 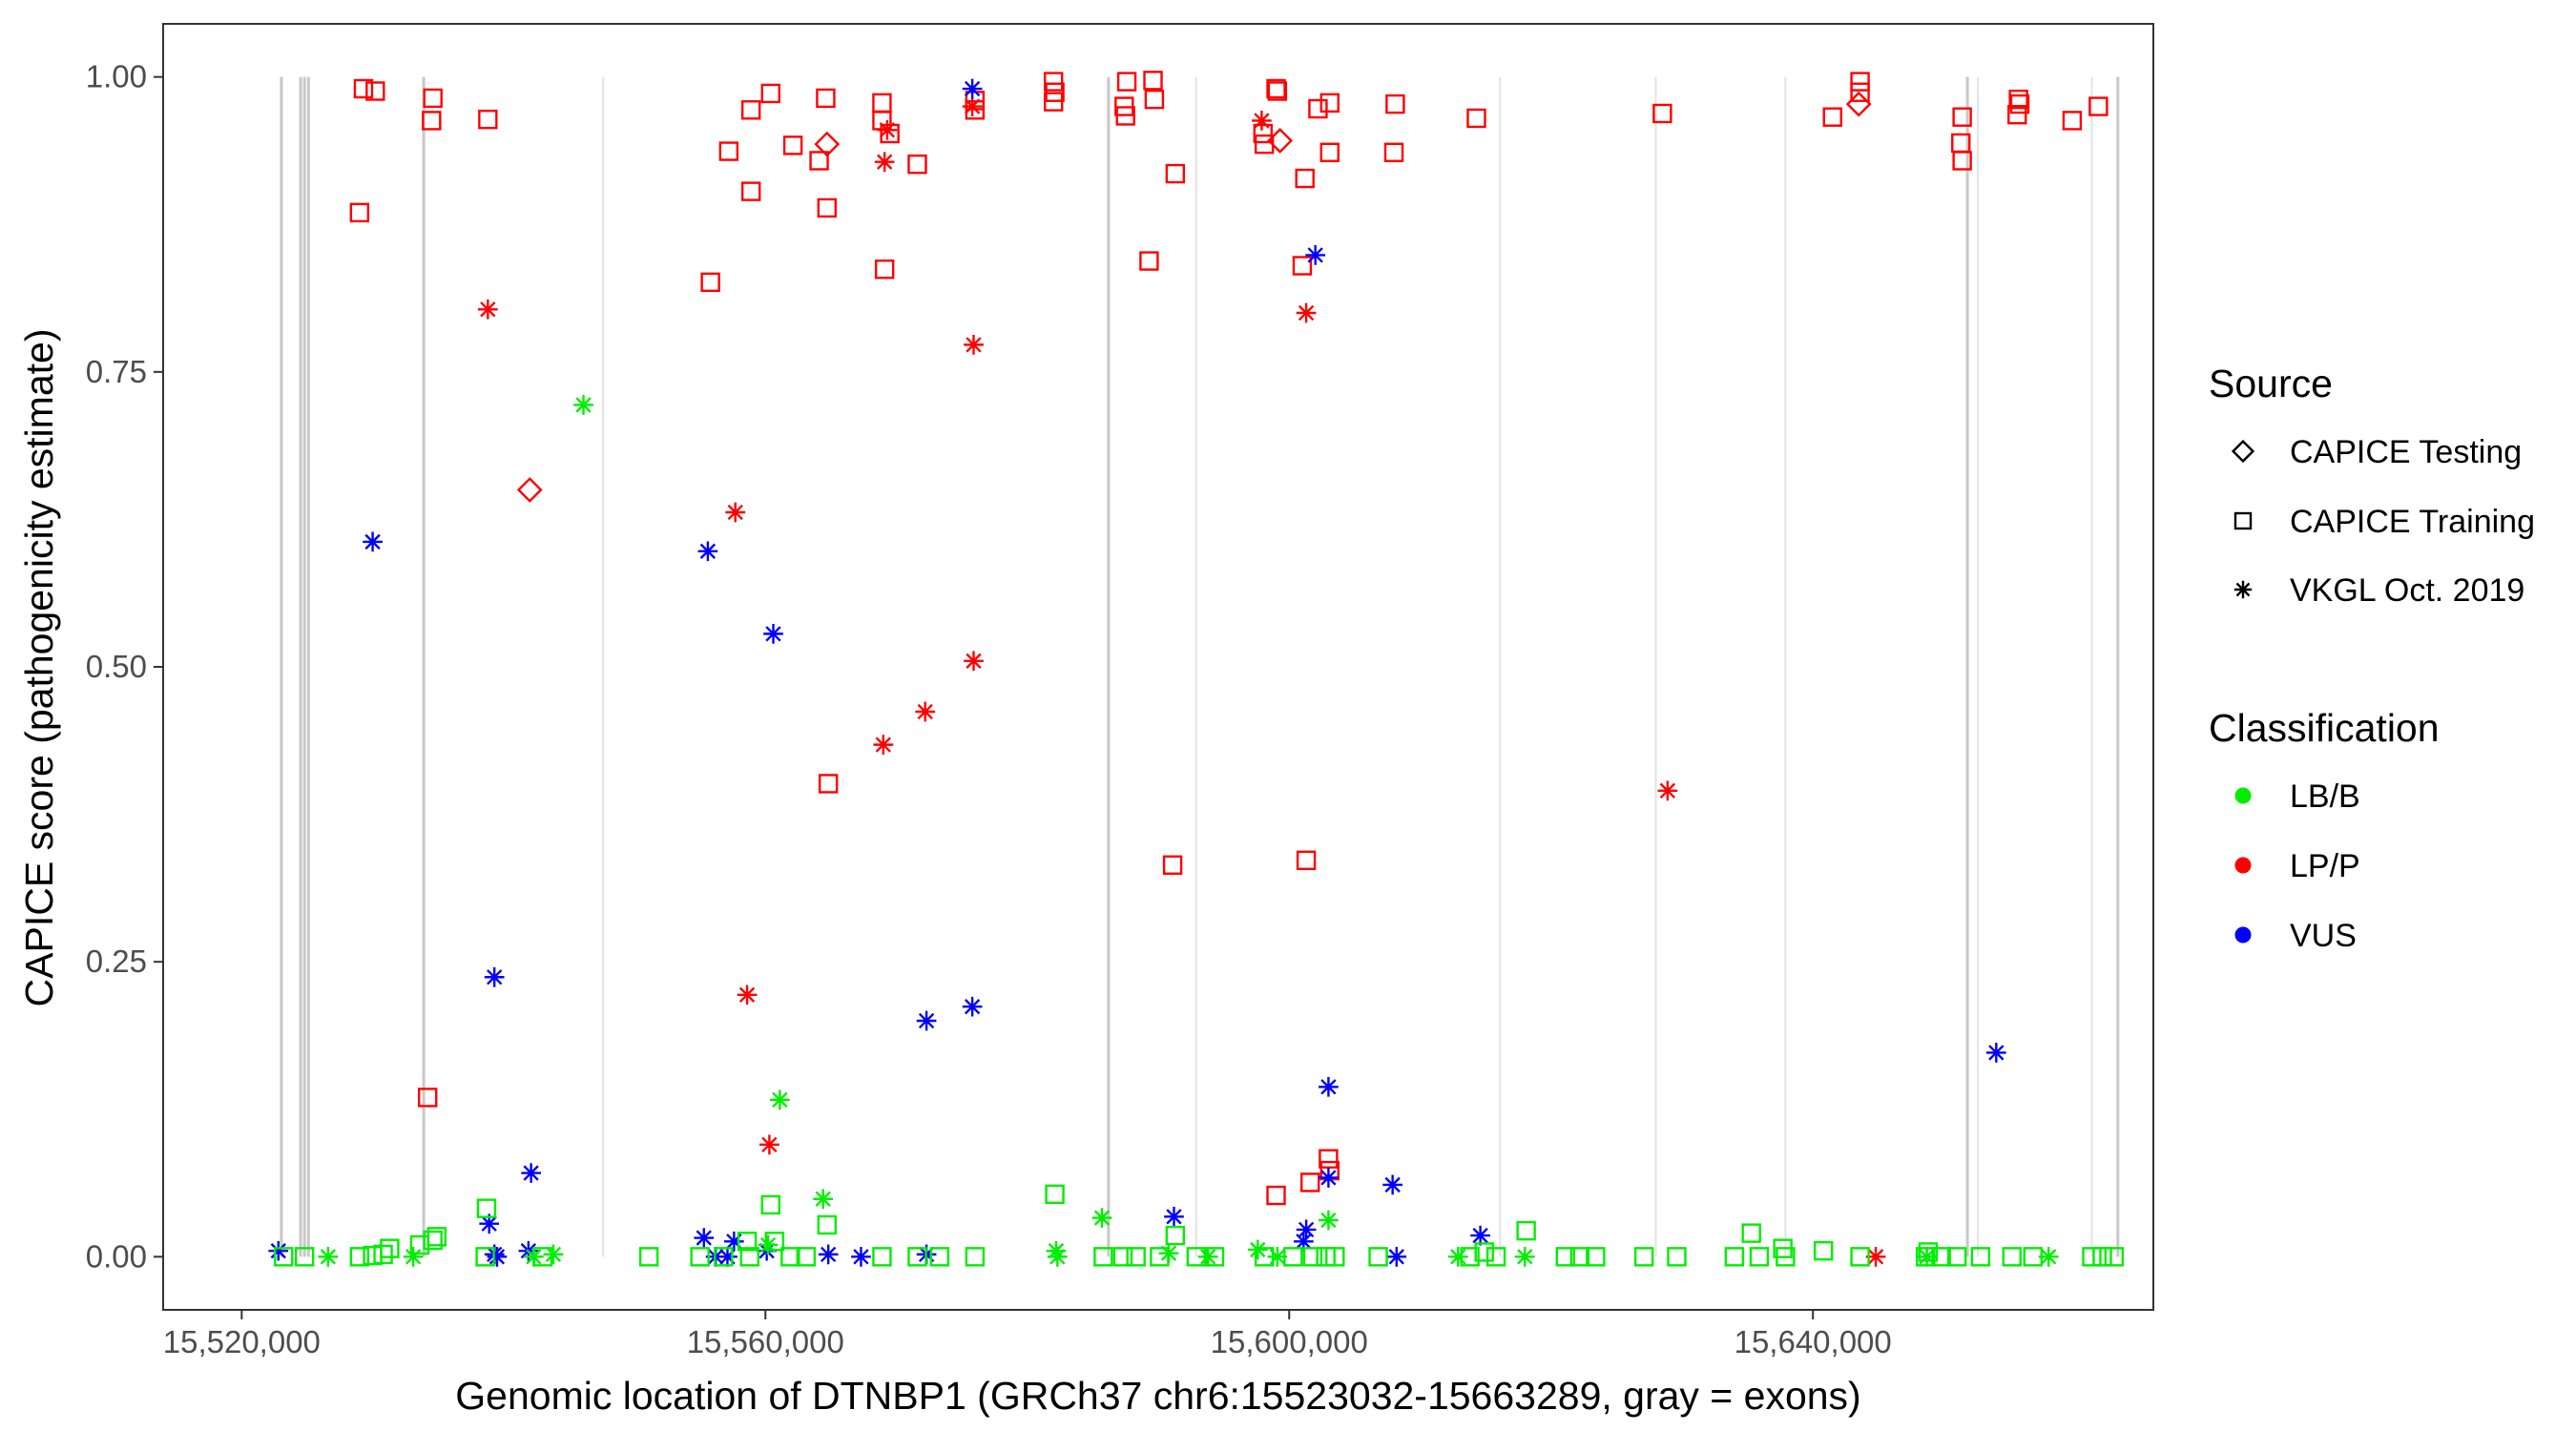 What do you see at coordinates (1027, 1334) in the screenshot?
I see `x-axis: 15,520,000 15,560,000 15,600,000 15,640,000` at bounding box center [1027, 1334].